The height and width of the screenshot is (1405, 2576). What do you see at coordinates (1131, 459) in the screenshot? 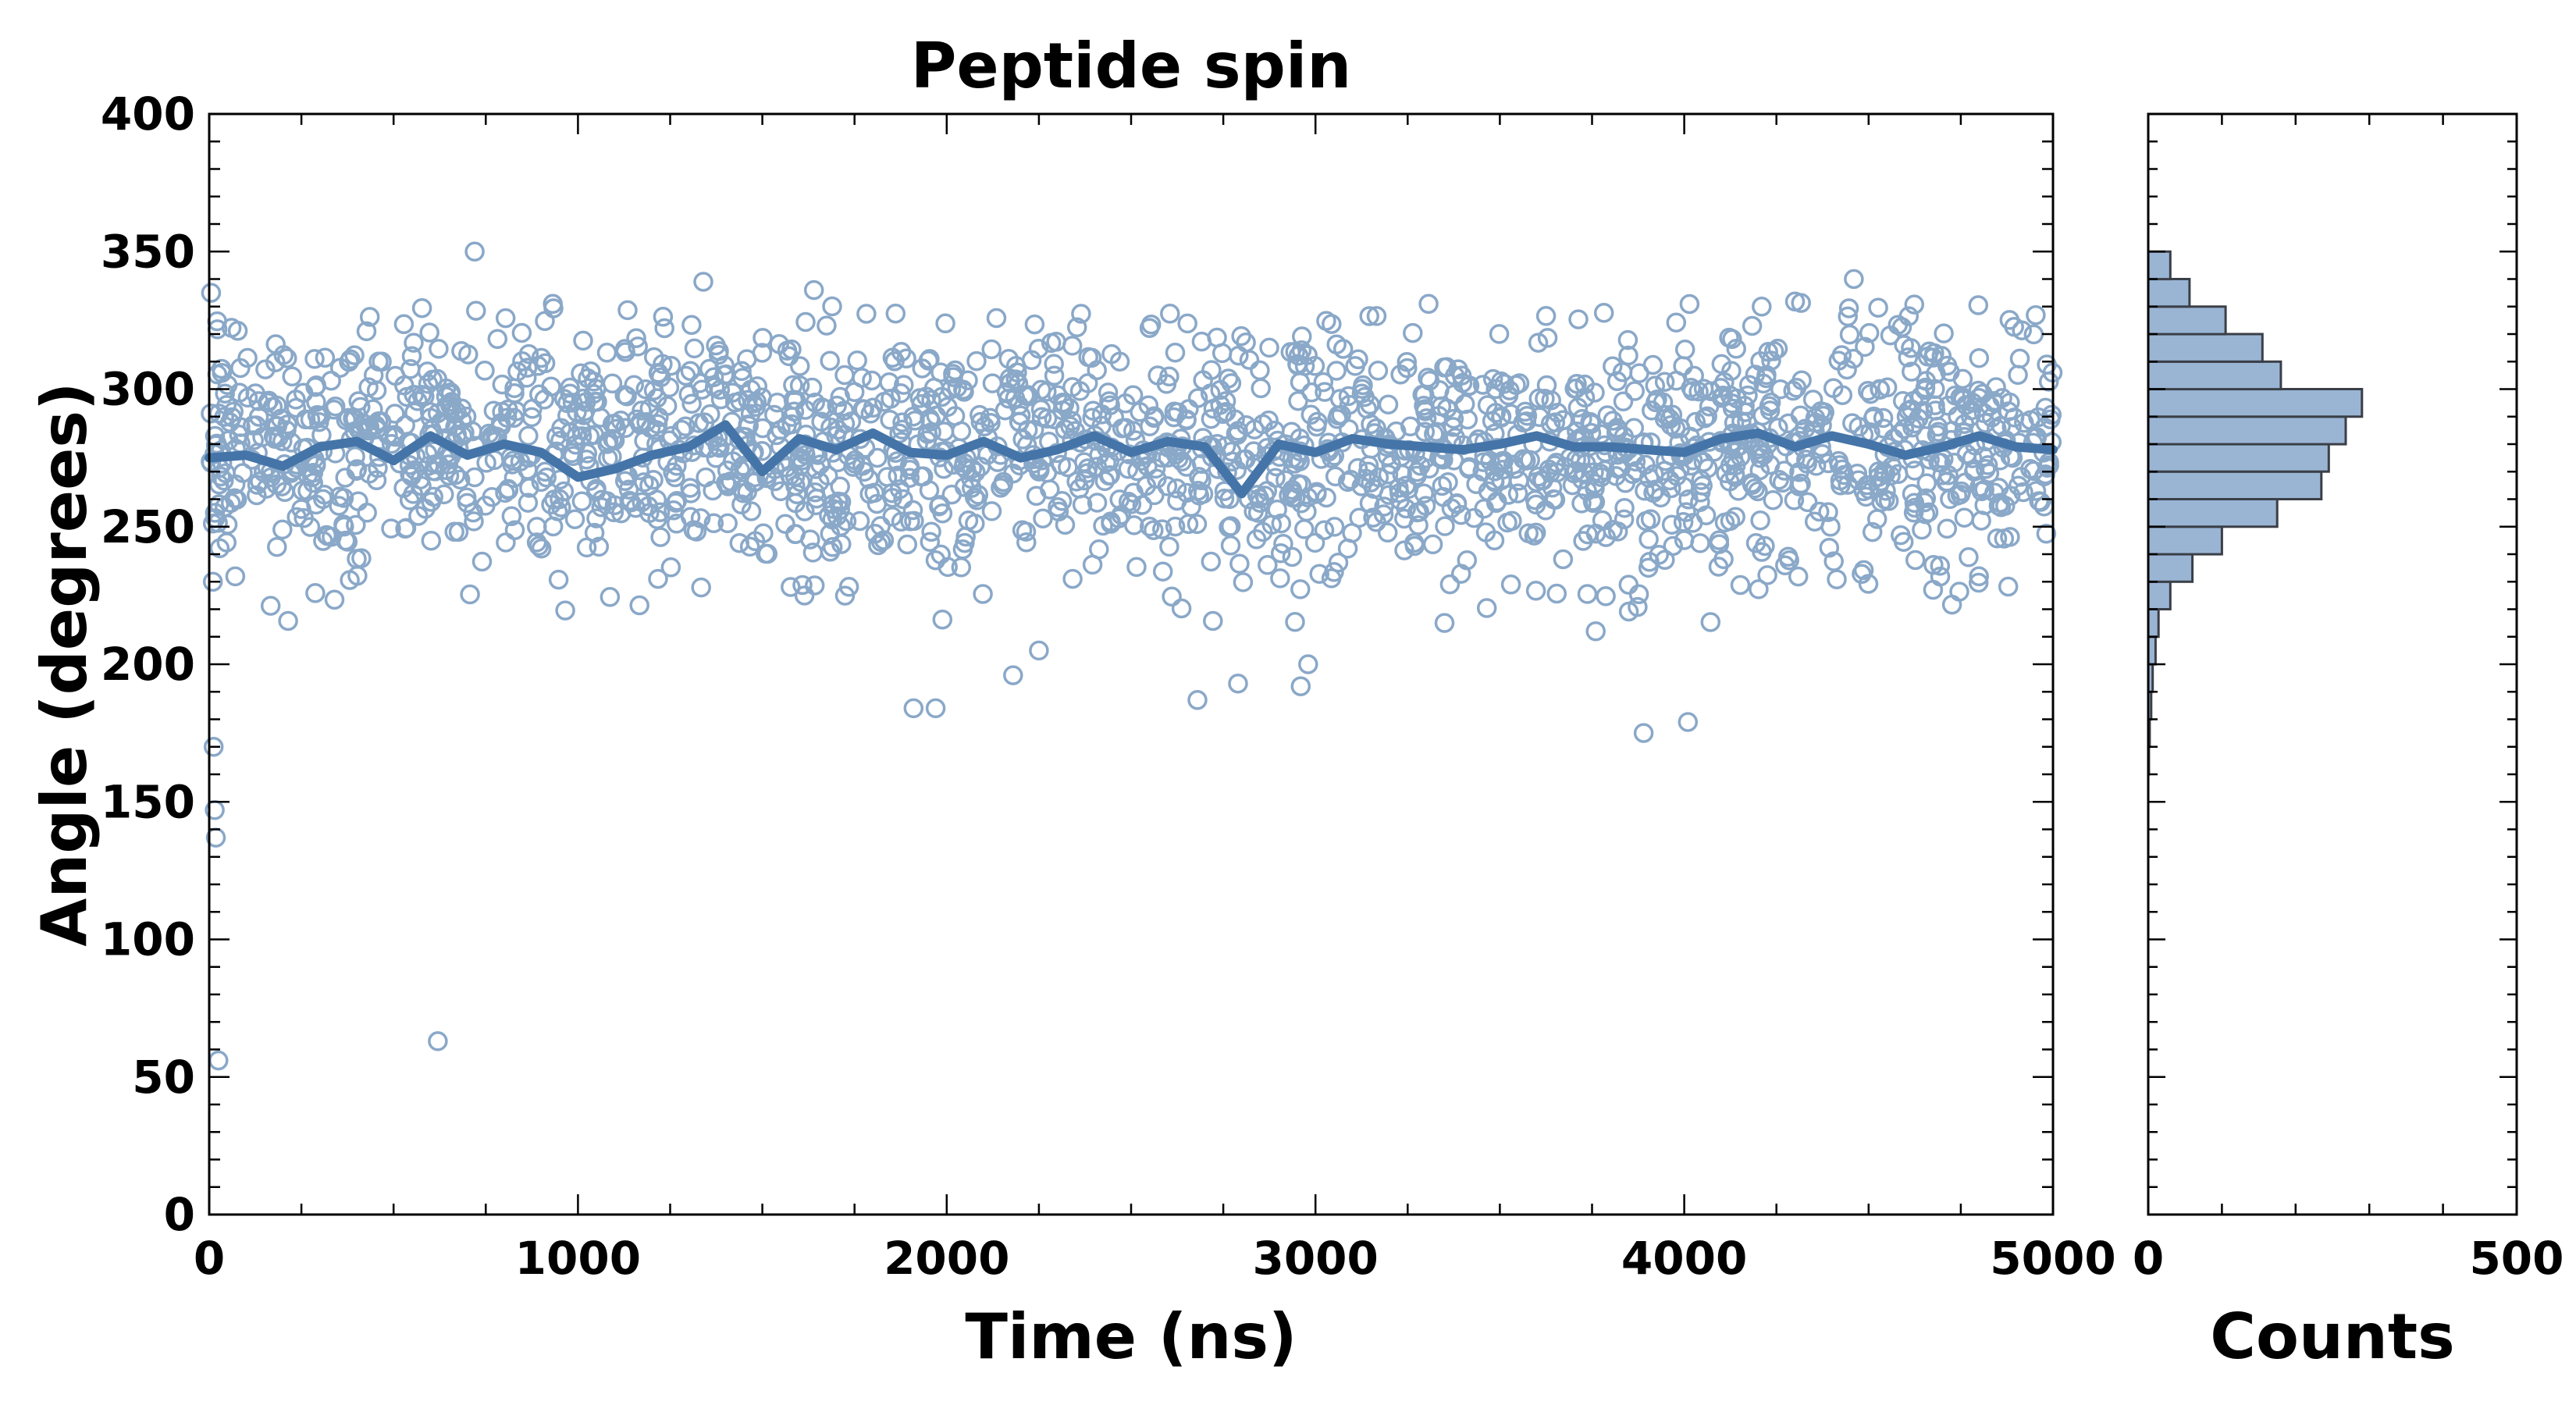
I see `running-average-line-path` at bounding box center [1131, 459].